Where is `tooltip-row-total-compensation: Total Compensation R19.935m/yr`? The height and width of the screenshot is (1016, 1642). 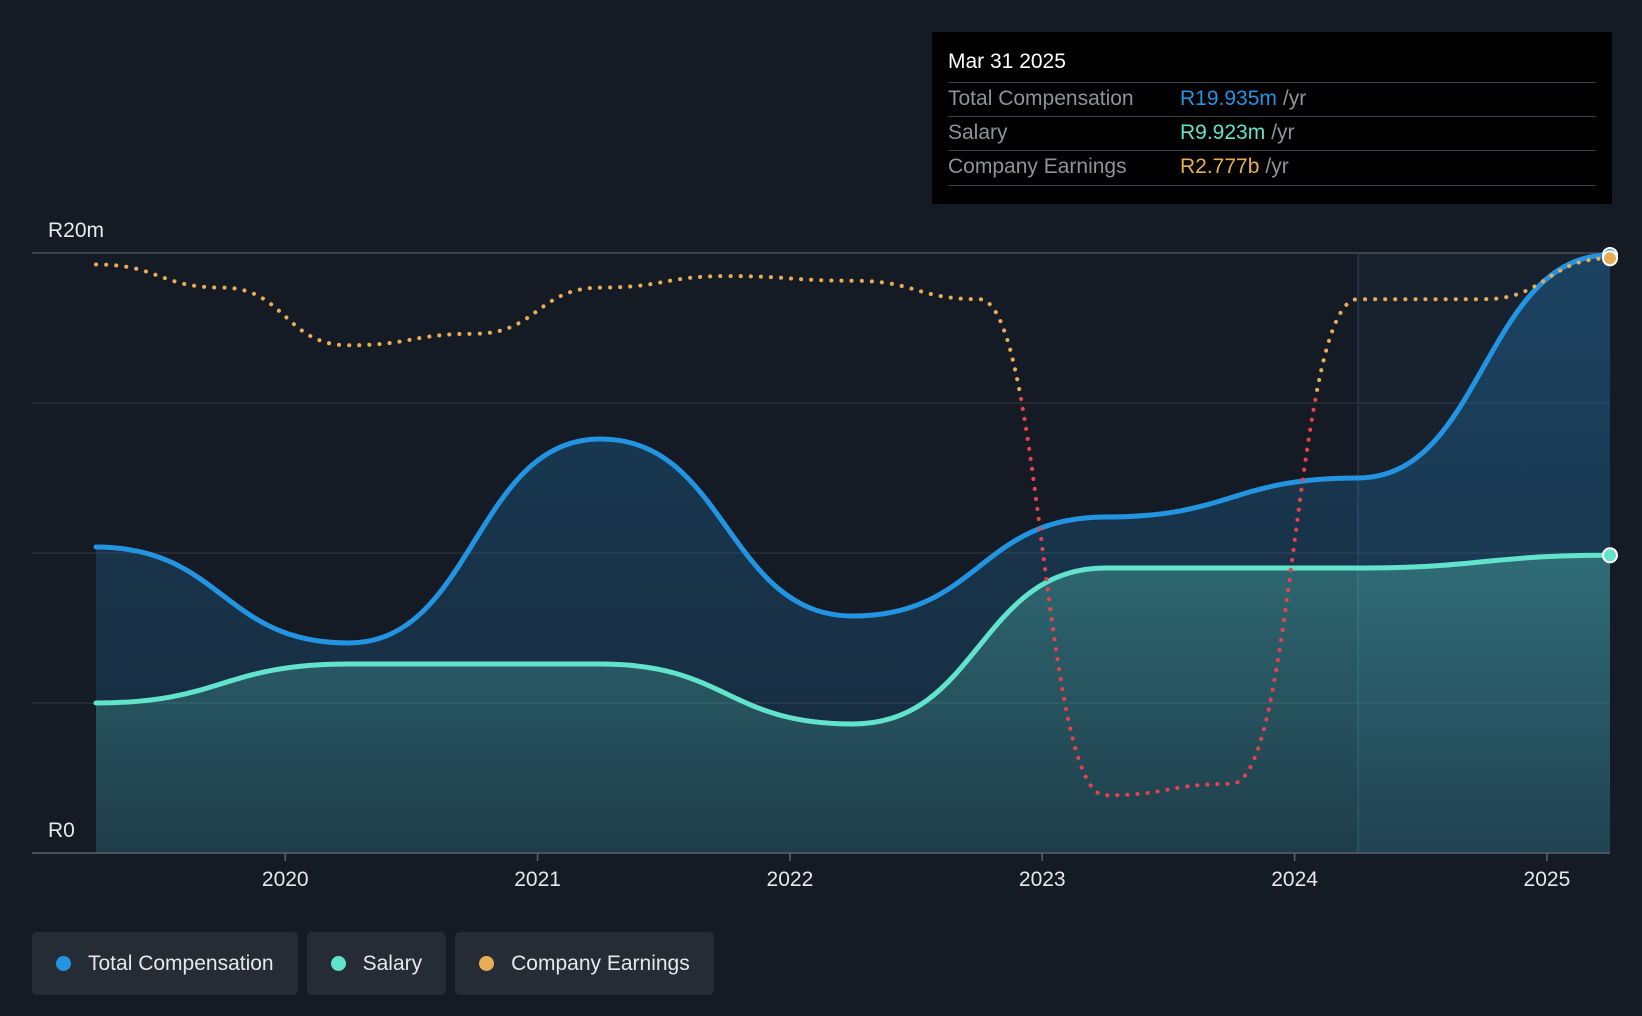
tooltip-row-total-compensation: Total Compensation R19.935m/yr is located at coordinates (1272, 99).